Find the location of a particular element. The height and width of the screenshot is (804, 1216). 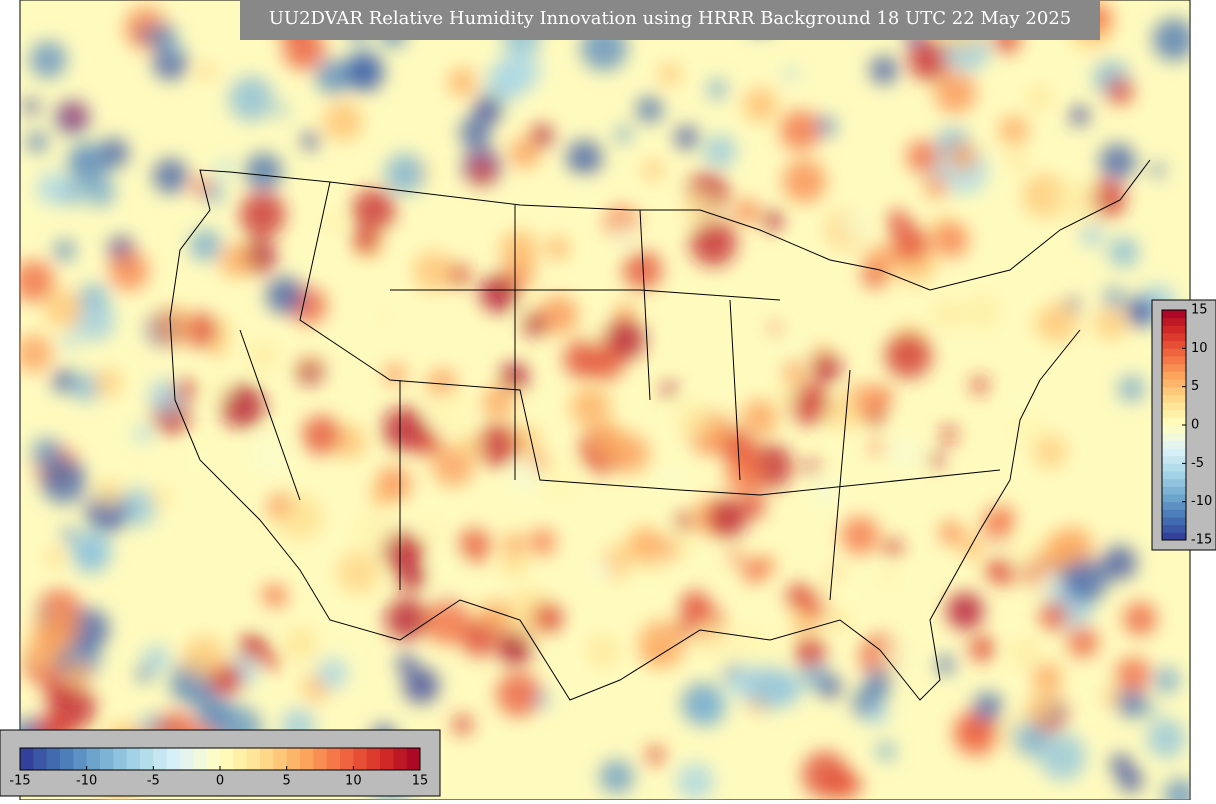

tick-label: -15 is located at coordinates (19, 781).